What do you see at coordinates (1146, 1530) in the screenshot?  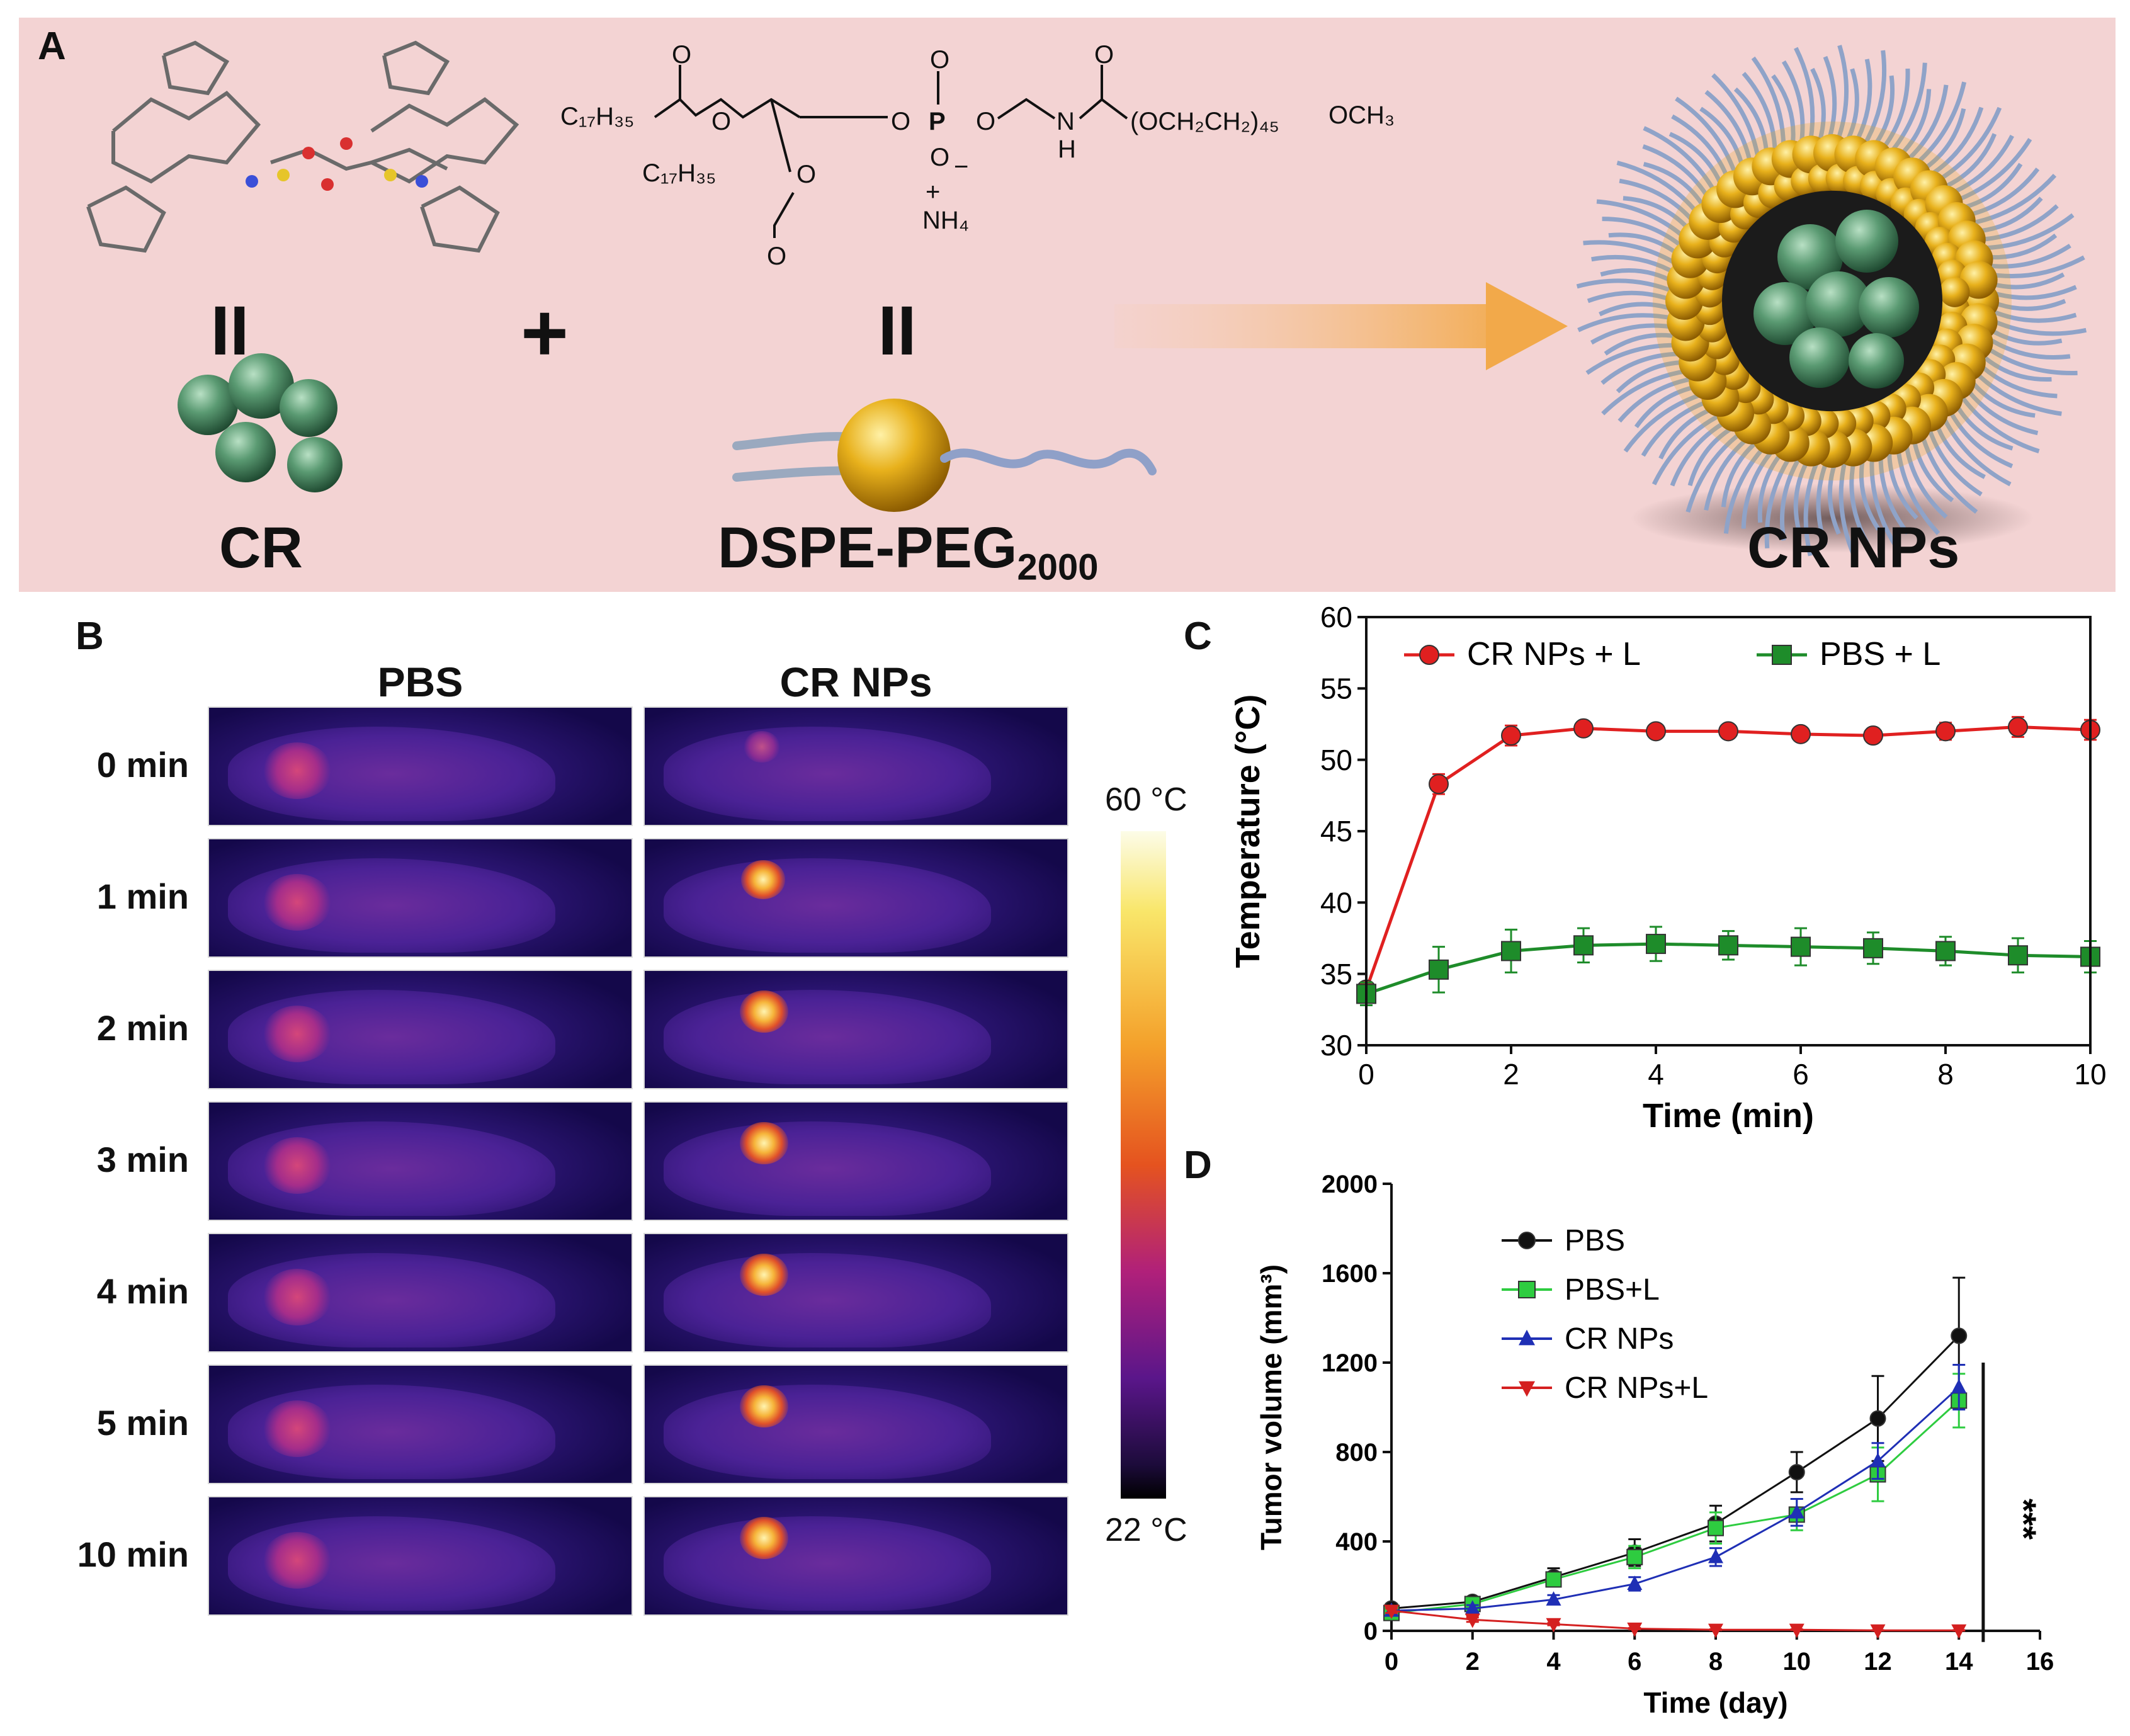 I see `colorbar-min-label: 22 °C` at bounding box center [1146, 1530].